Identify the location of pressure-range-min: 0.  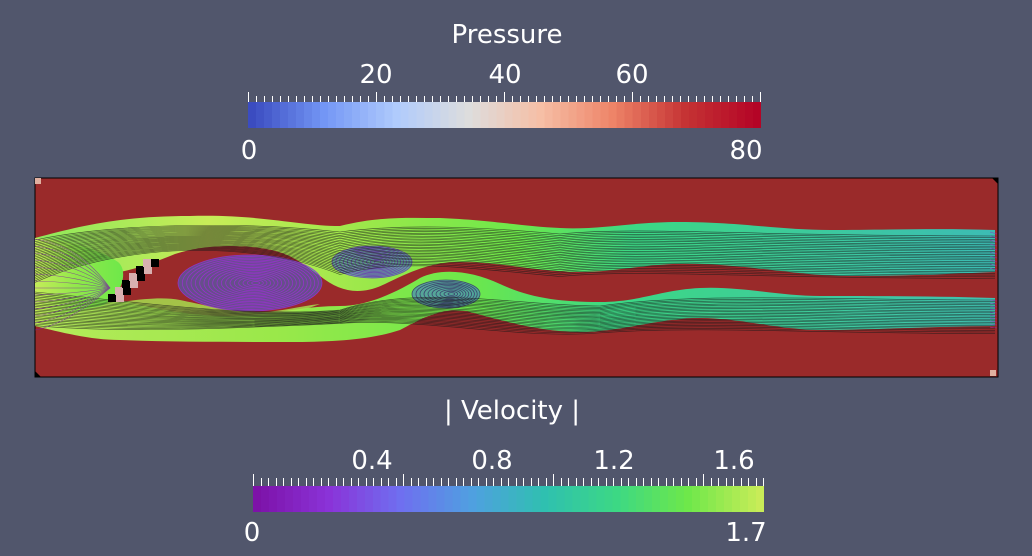
(249, 151).